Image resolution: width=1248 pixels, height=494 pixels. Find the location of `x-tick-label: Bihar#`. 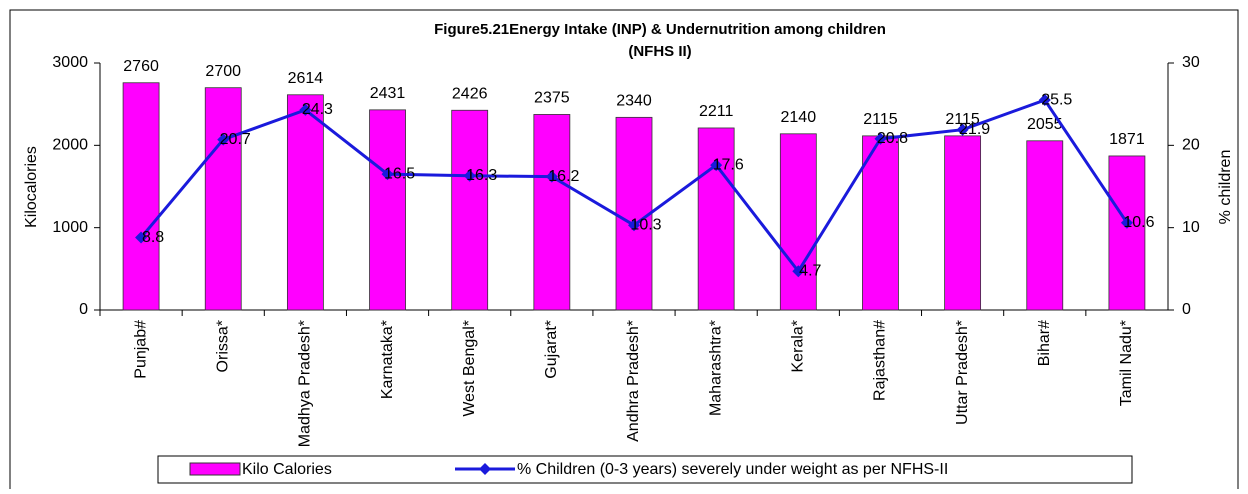

x-tick-label: Bihar# is located at coordinates (1044, 343).